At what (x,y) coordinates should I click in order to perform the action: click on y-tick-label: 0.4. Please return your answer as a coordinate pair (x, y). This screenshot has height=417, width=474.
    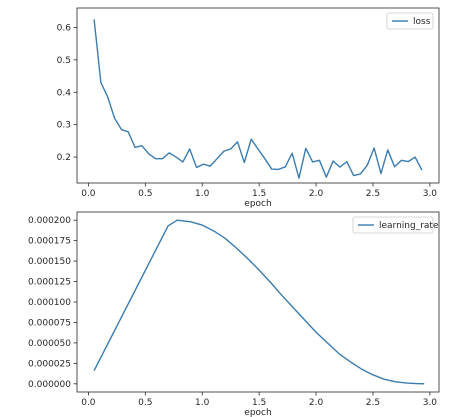
    Looking at the image, I should click on (64, 93).